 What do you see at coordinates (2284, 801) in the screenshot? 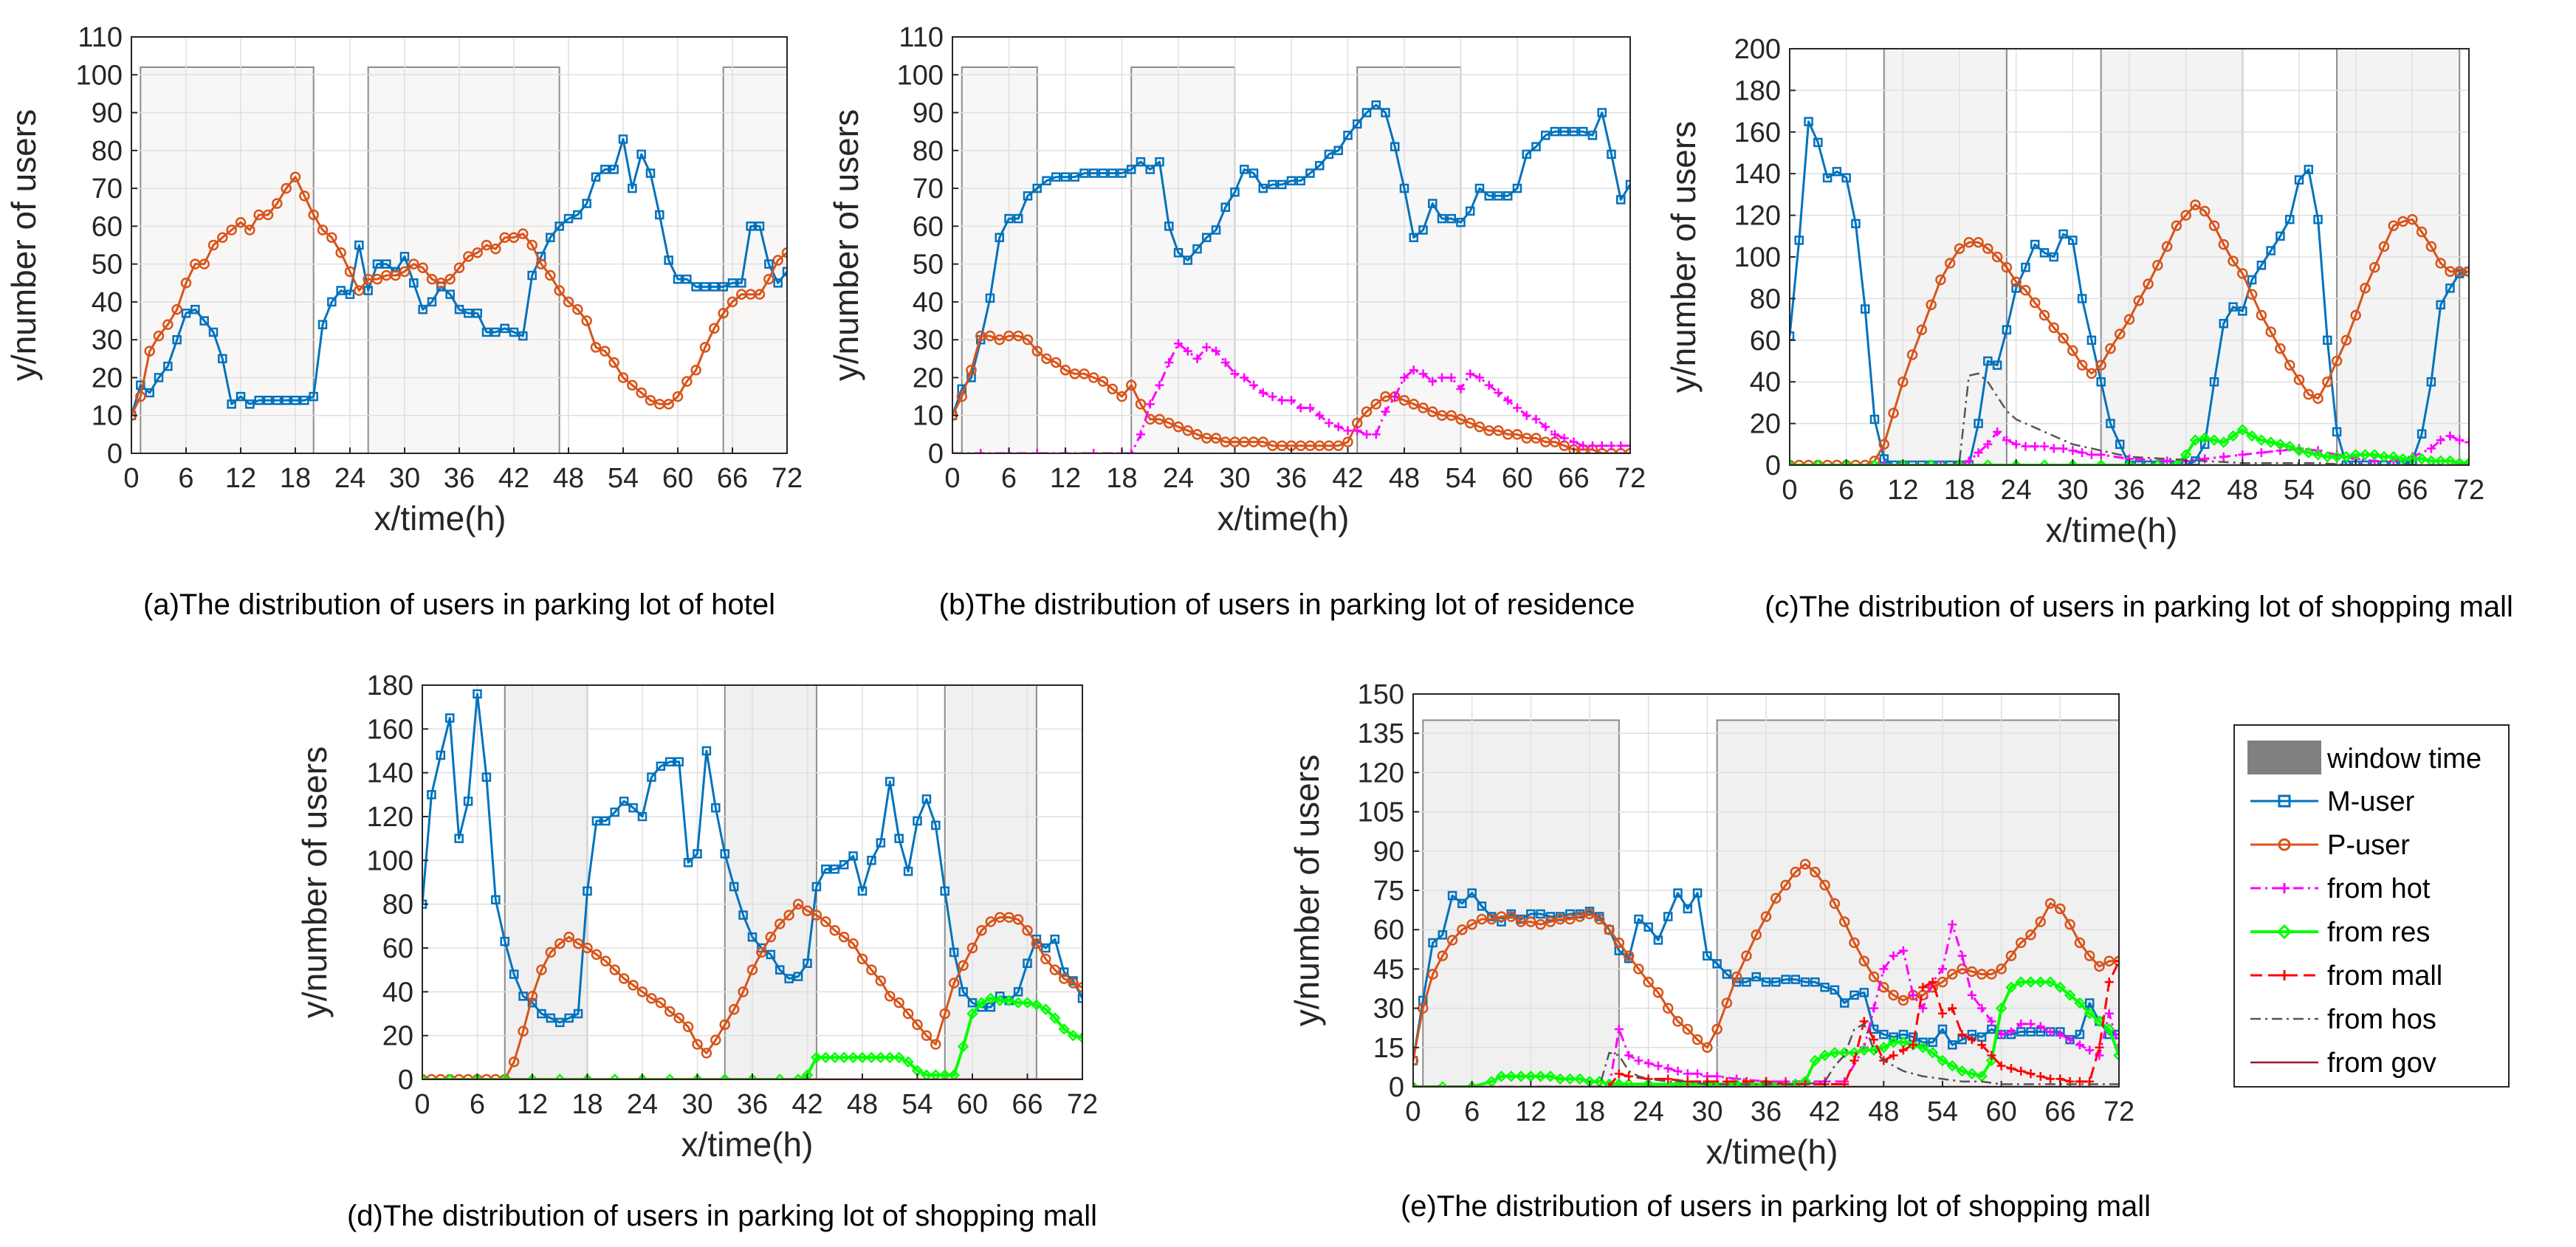
I see `legend-marker-m-user` at bounding box center [2284, 801].